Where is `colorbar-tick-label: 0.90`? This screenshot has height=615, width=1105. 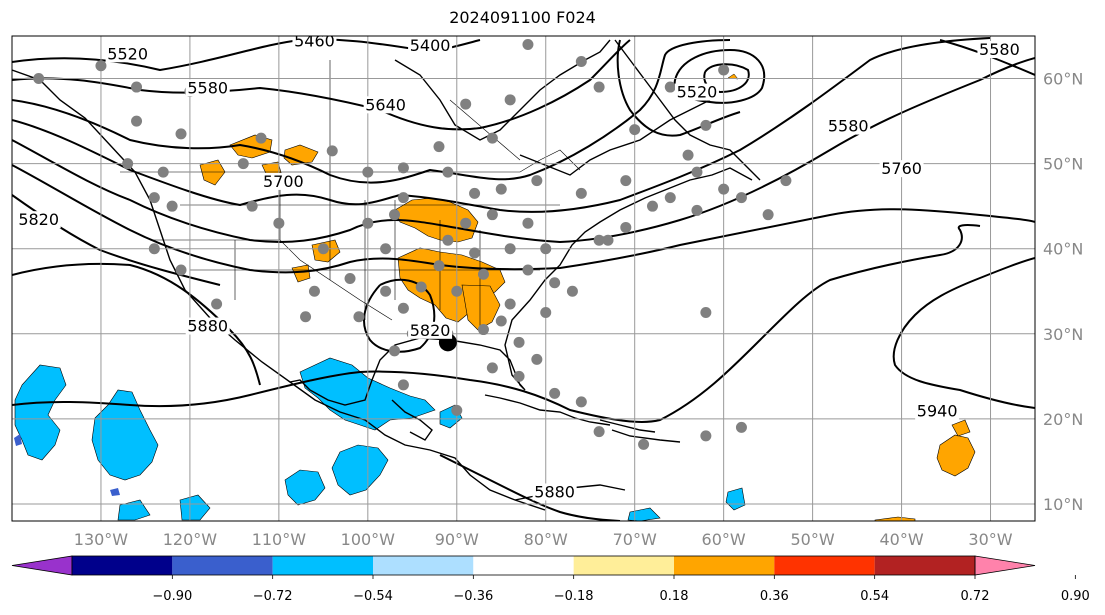 colorbar-tick-label: 0.90 is located at coordinates (1075, 596).